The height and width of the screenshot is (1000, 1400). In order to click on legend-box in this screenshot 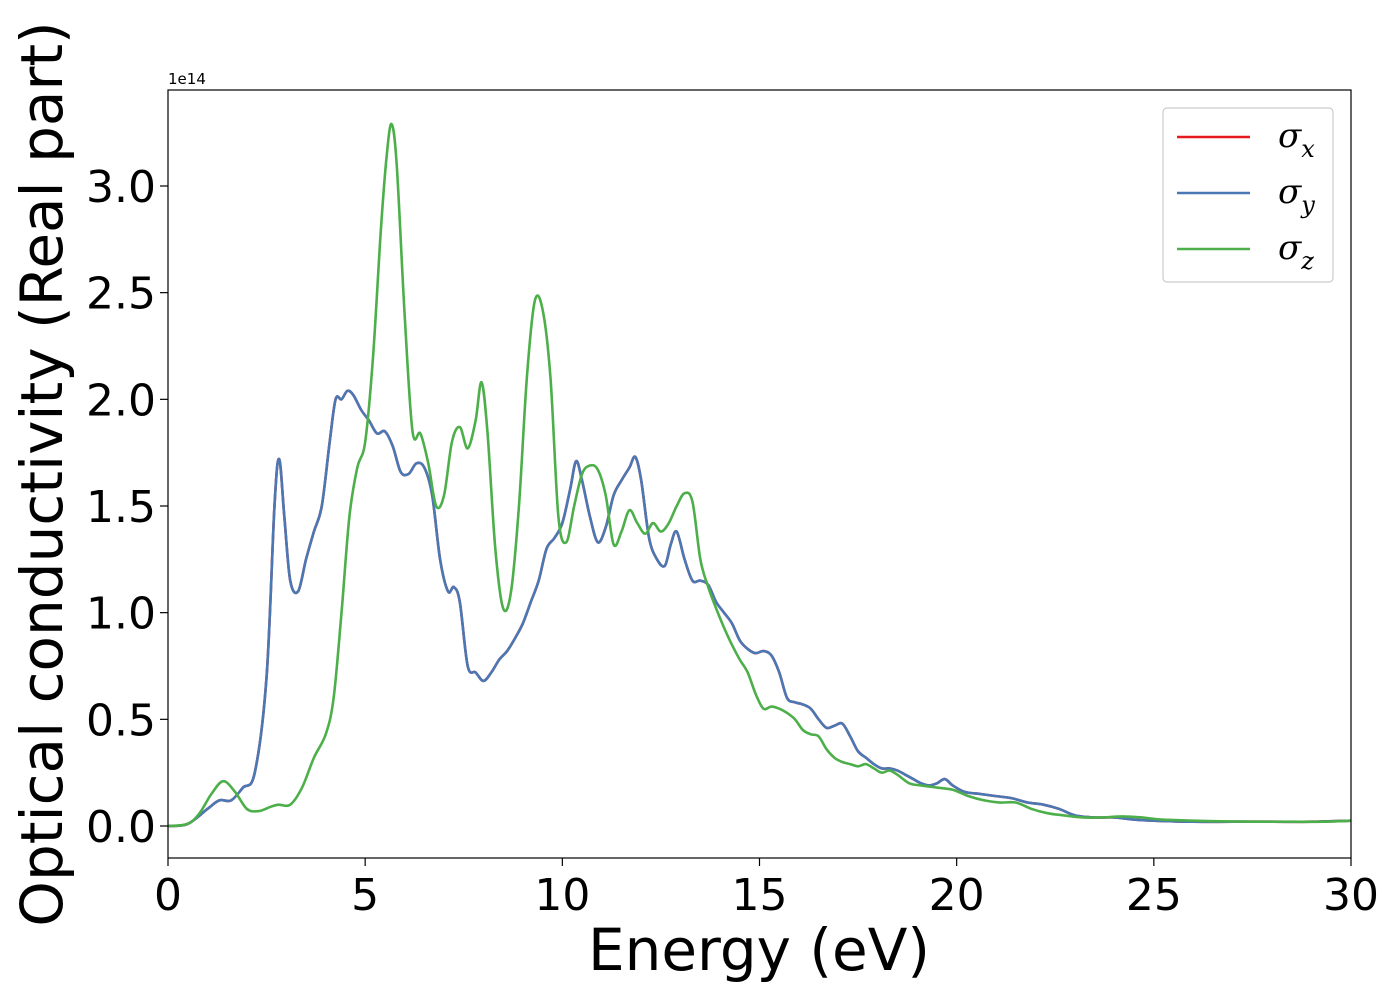, I will do `click(1248, 195)`.